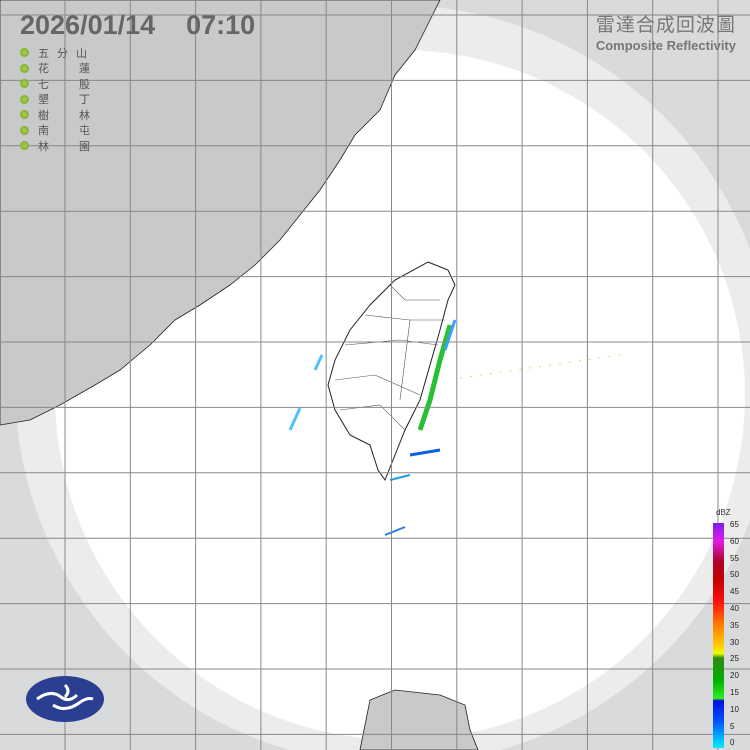  Describe the element at coordinates (734, 558) in the screenshot. I see `colorbar-tick: 55` at that location.